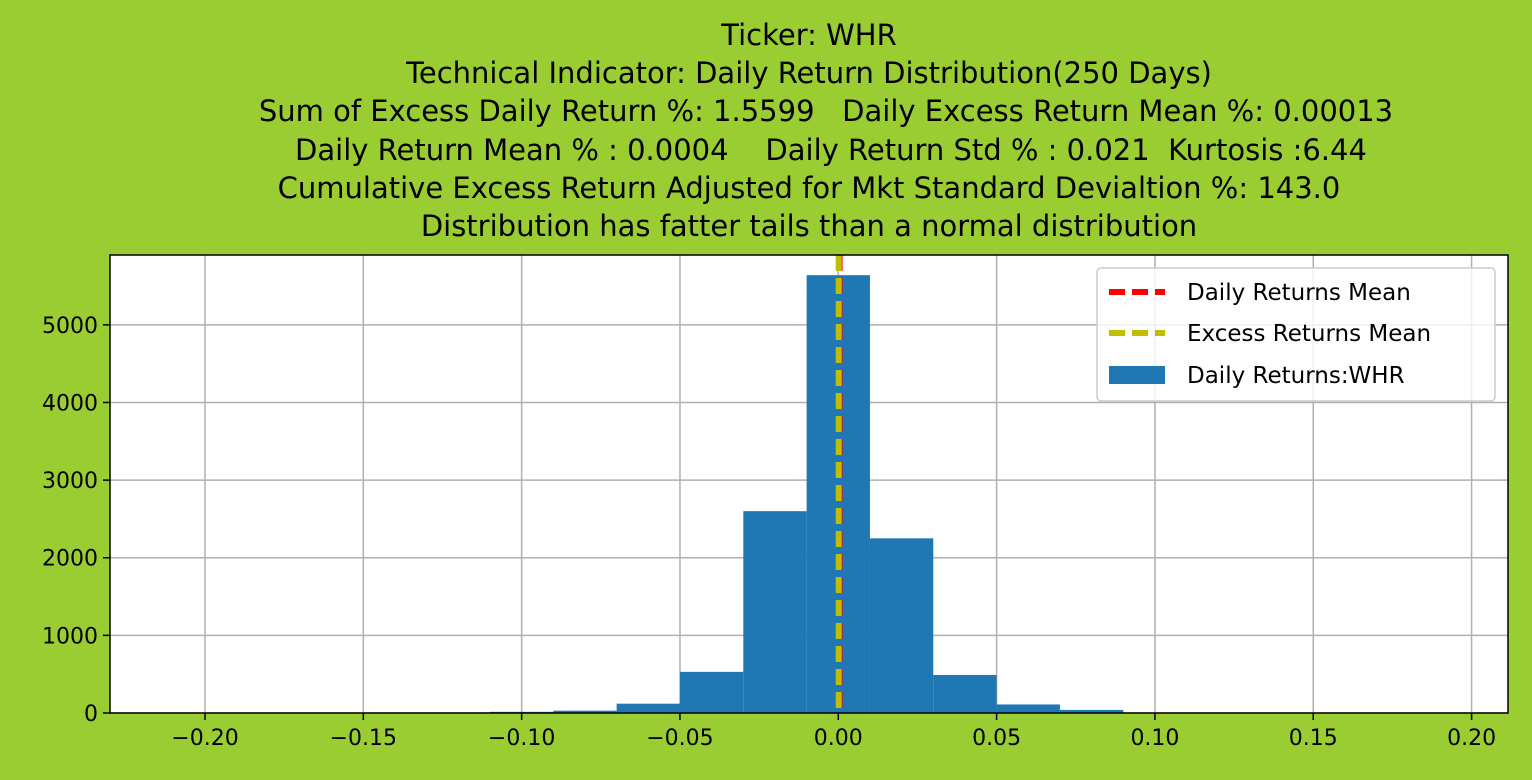 This screenshot has width=1532, height=780. I want to click on x-tick-label: −0.15, so click(363, 738).